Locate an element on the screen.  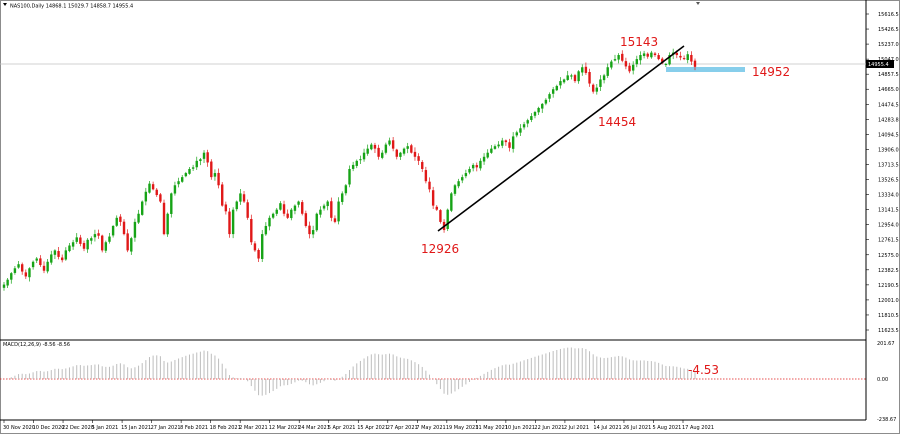
support-zone is located at coordinates (705, 69).